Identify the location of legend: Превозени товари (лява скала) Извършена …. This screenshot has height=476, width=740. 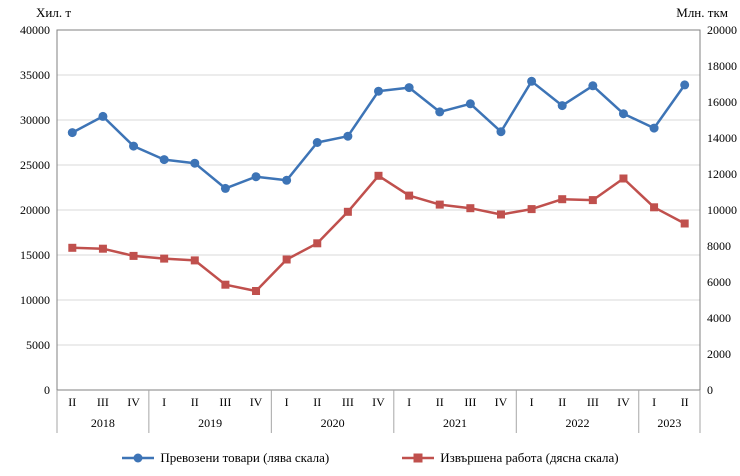
(370, 458).